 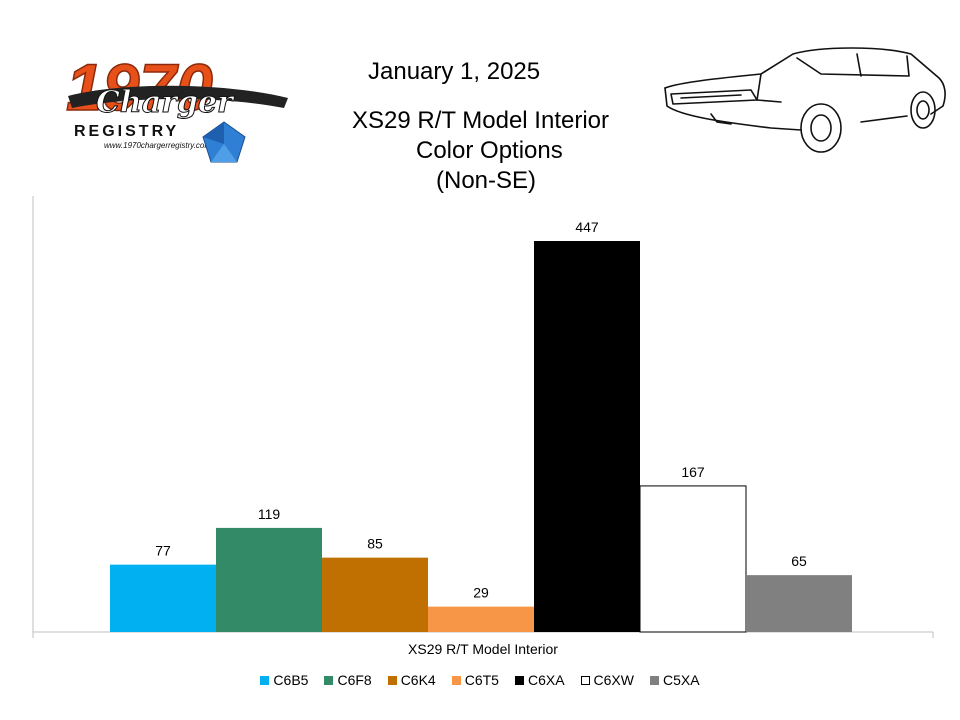 I want to click on legend-label: C5XA, so click(x=681, y=680).